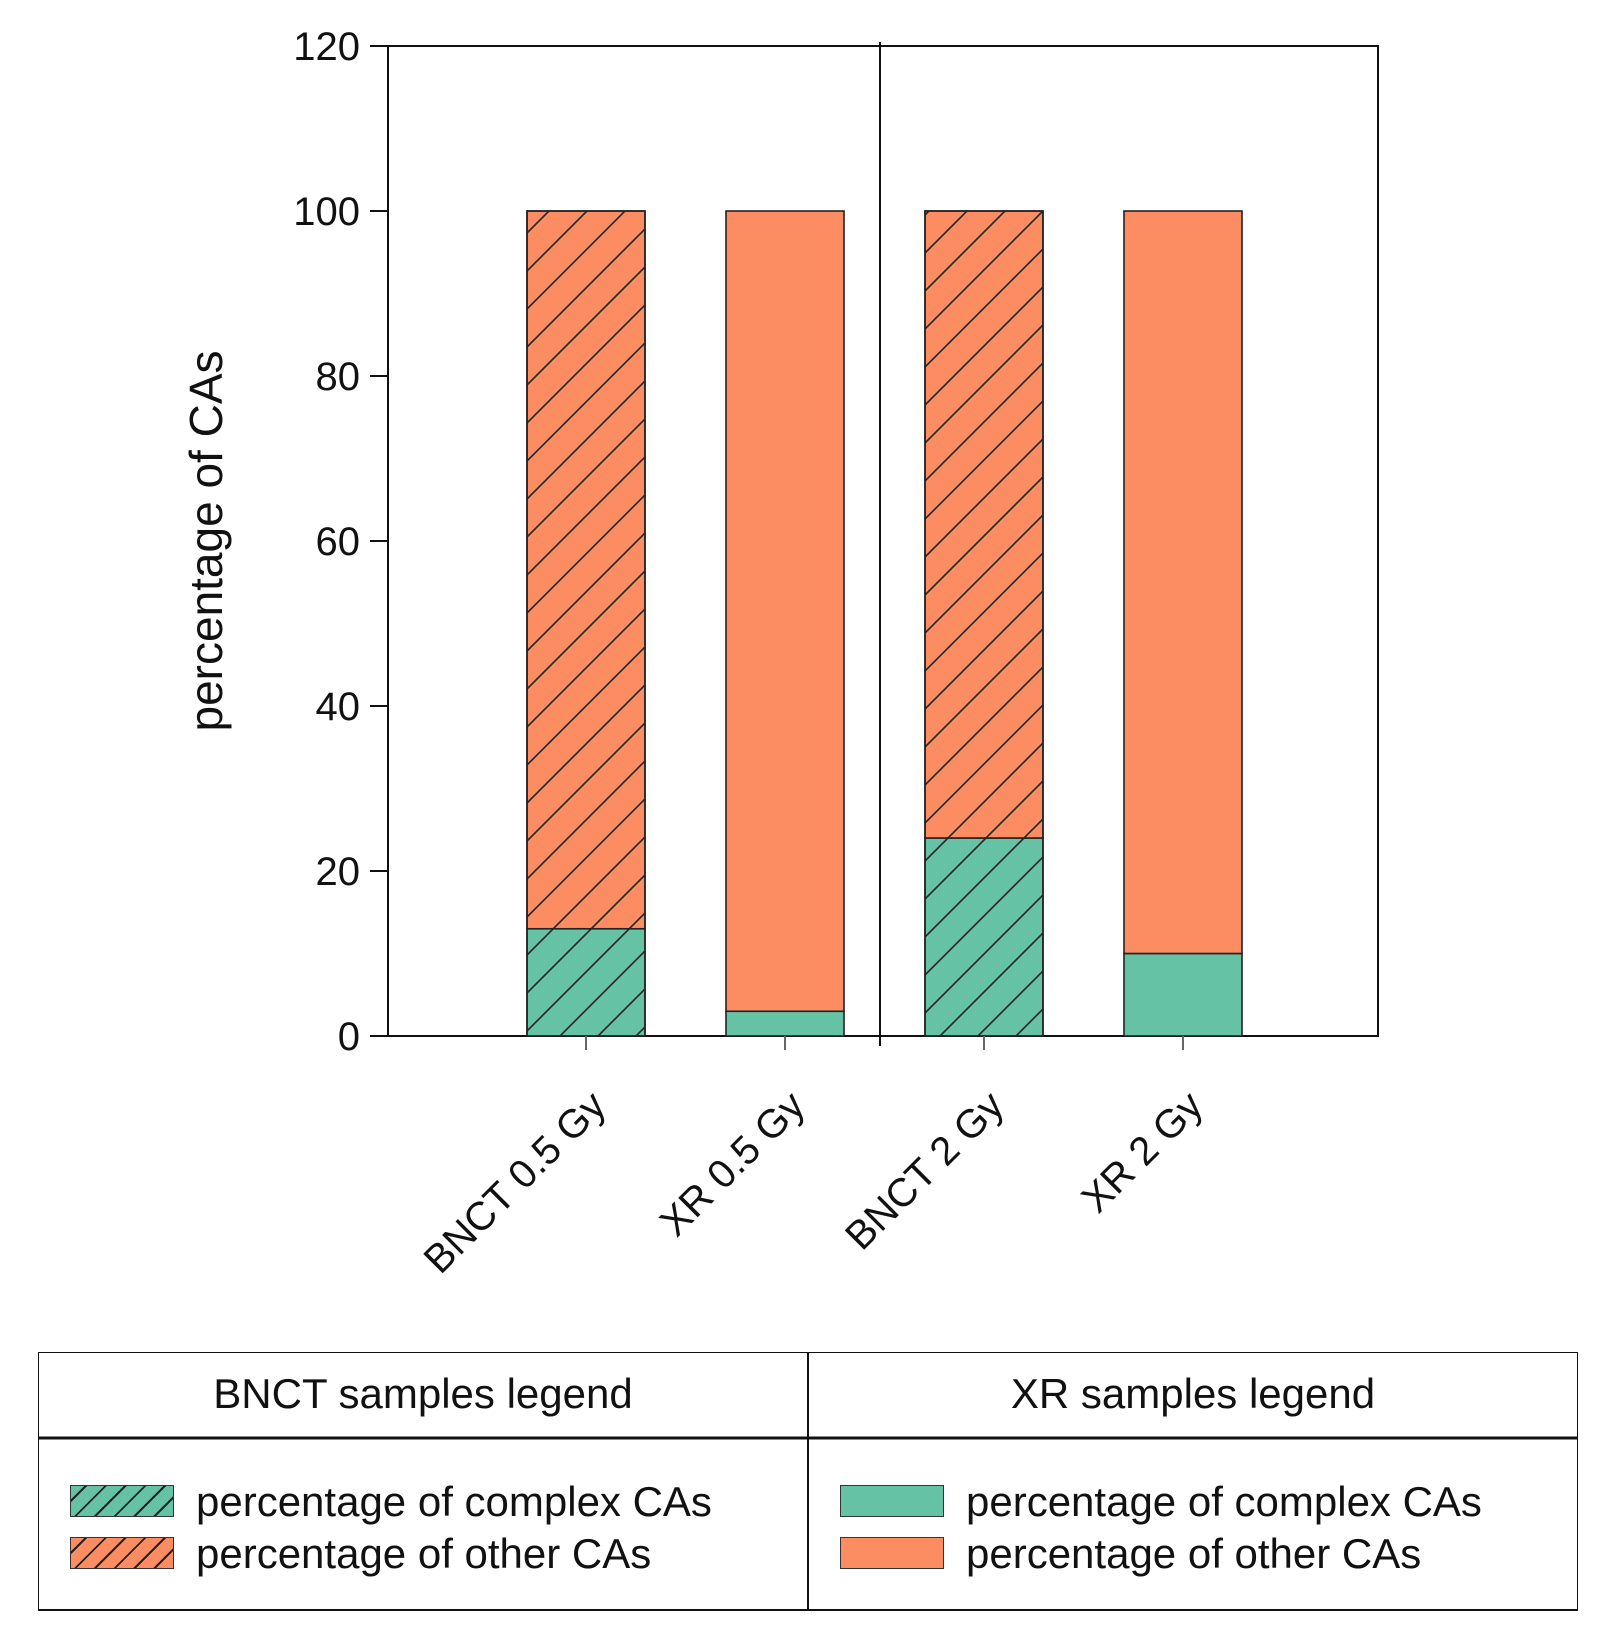  What do you see at coordinates (122, 1501) in the screenshot?
I see `bnct-complex-swatch` at bounding box center [122, 1501].